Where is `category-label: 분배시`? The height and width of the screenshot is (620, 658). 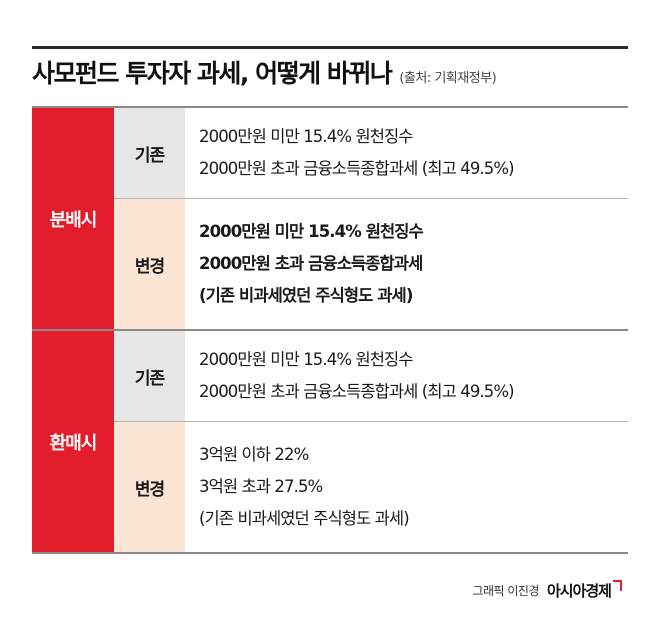
category-label: 분배시 is located at coordinates (73, 218).